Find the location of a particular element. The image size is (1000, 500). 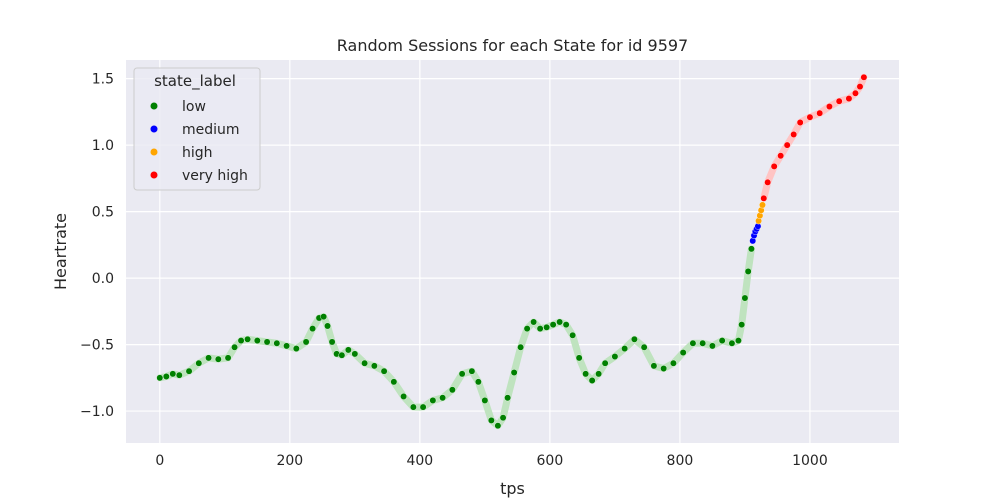

y-tick-label: 1.0 is located at coordinates (103, 146).